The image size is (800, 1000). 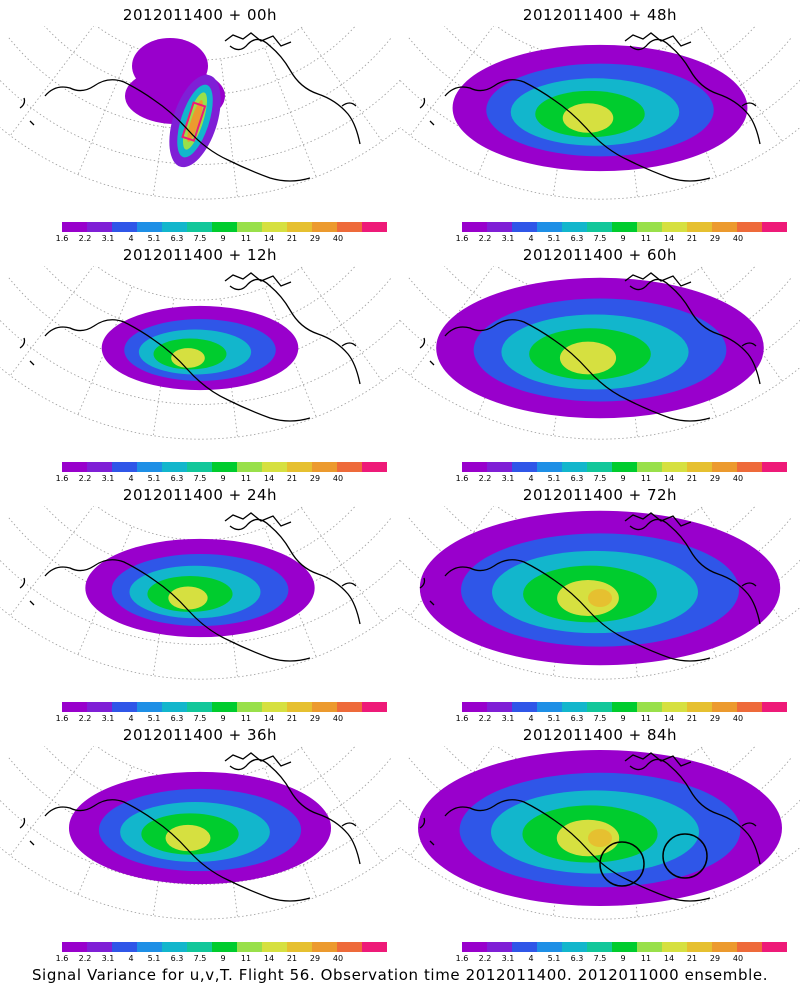 What do you see at coordinates (600, 495) in the screenshot?
I see `panel-title: 2012011400 + 72h` at bounding box center [600, 495].